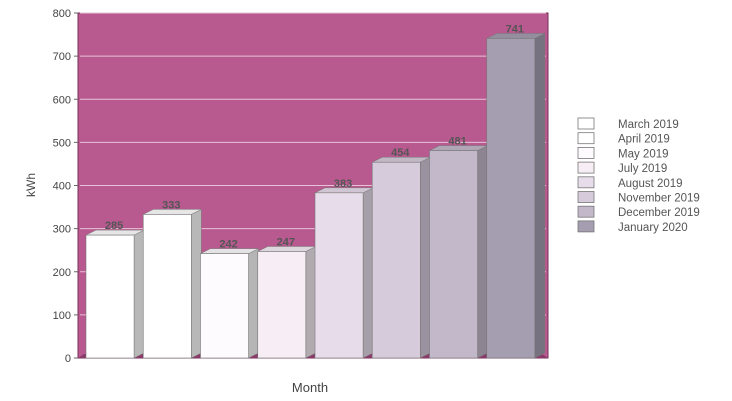 The width and height of the screenshot is (732, 401). I want to click on x-axis-title: Month, so click(310, 387).